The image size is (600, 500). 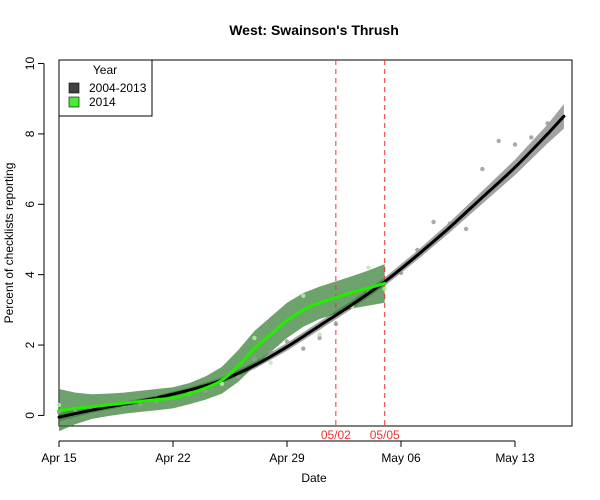 What do you see at coordinates (515, 458) in the screenshot?
I see `x-tick-label: May 13` at bounding box center [515, 458].